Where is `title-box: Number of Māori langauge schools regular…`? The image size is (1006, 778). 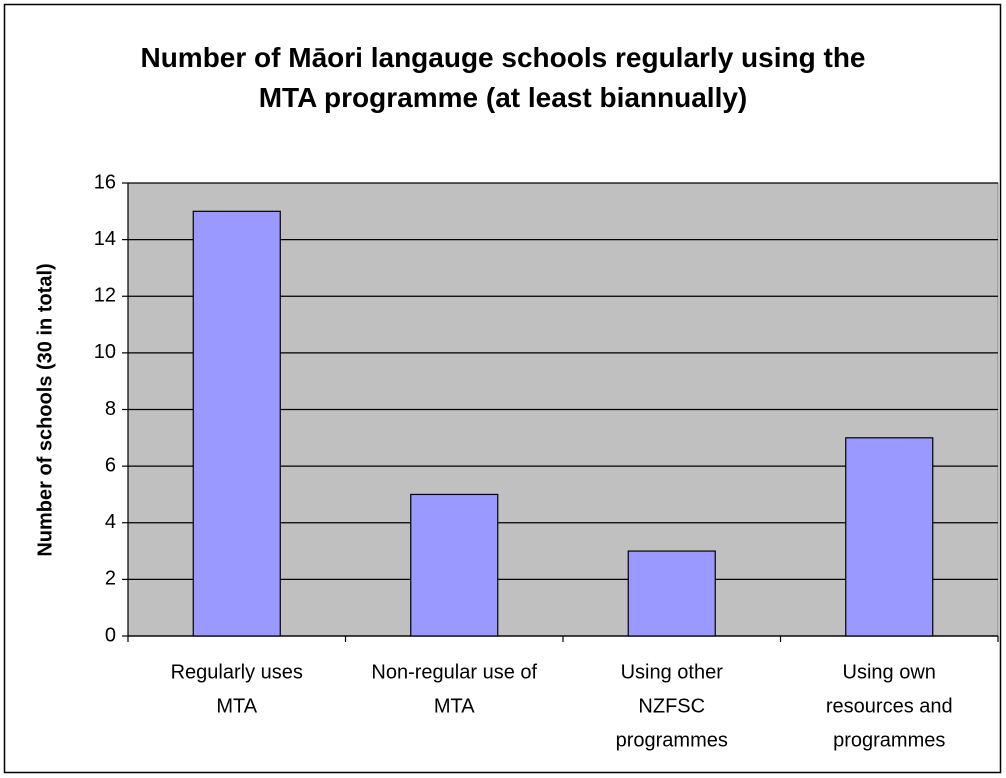 title-box: Number of Māori langauge schools regular… is located at coordinates (503, 77).